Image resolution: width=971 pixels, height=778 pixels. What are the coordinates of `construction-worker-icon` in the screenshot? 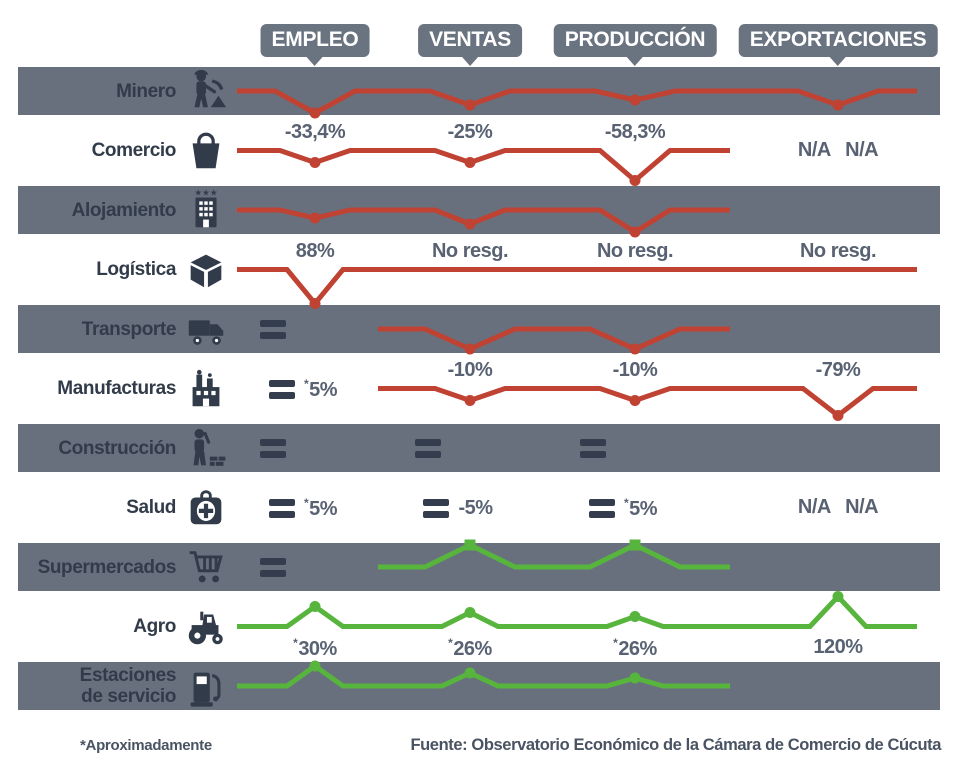 It's located at (206, 448).